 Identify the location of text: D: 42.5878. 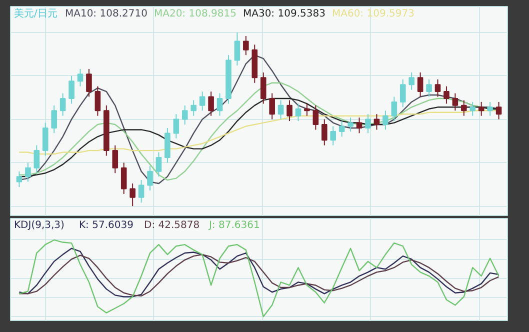
(172, 225).